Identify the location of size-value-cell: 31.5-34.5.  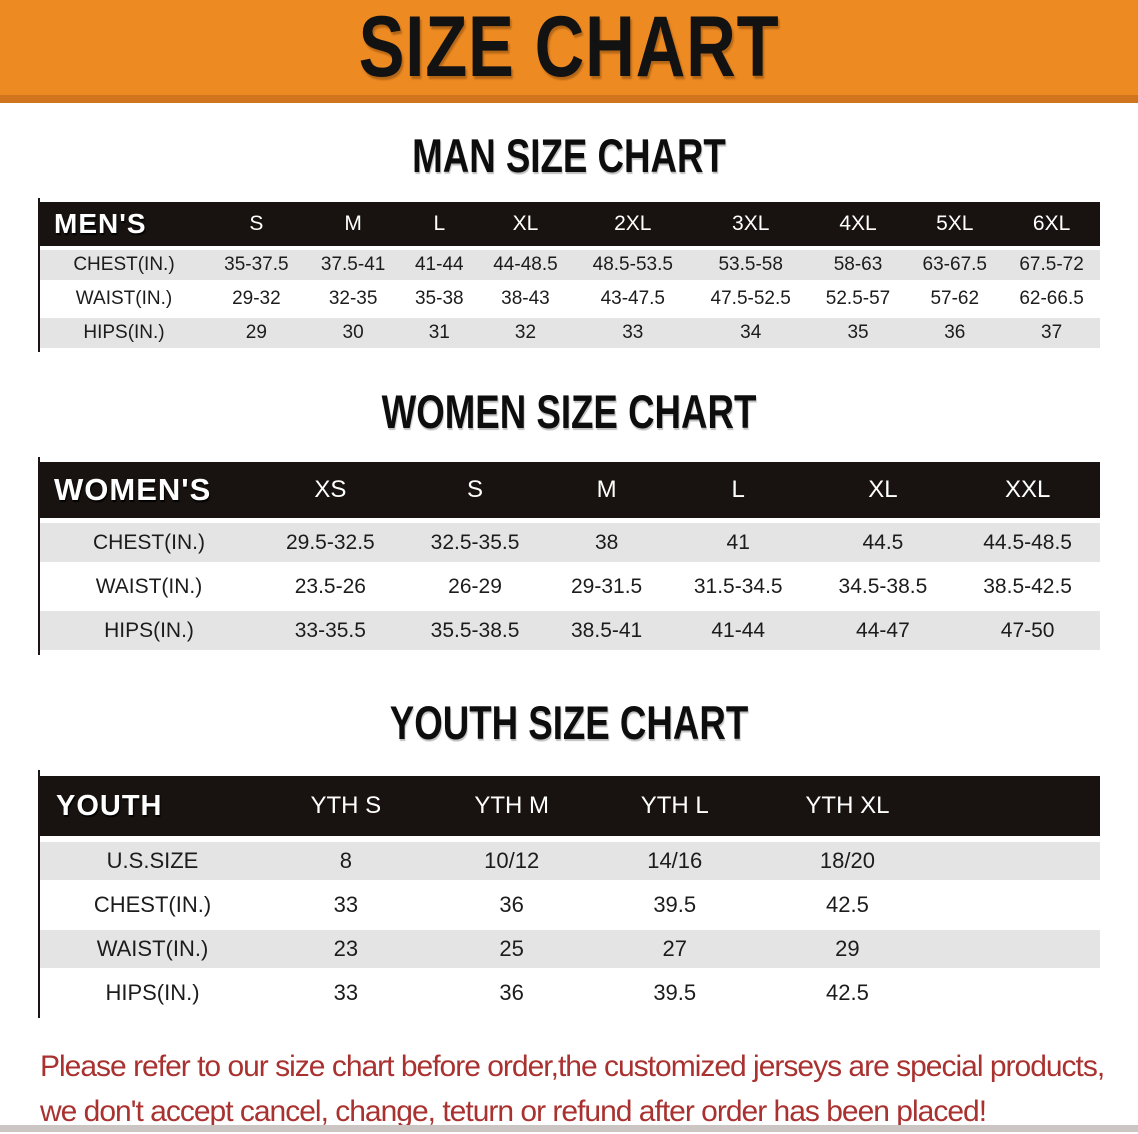
(738, 586).